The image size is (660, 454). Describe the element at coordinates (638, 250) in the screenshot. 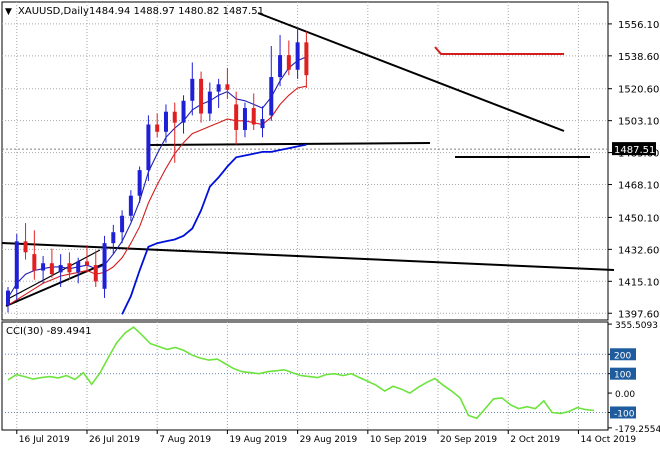

I see `price-tick-label: 1432.60` at that location.